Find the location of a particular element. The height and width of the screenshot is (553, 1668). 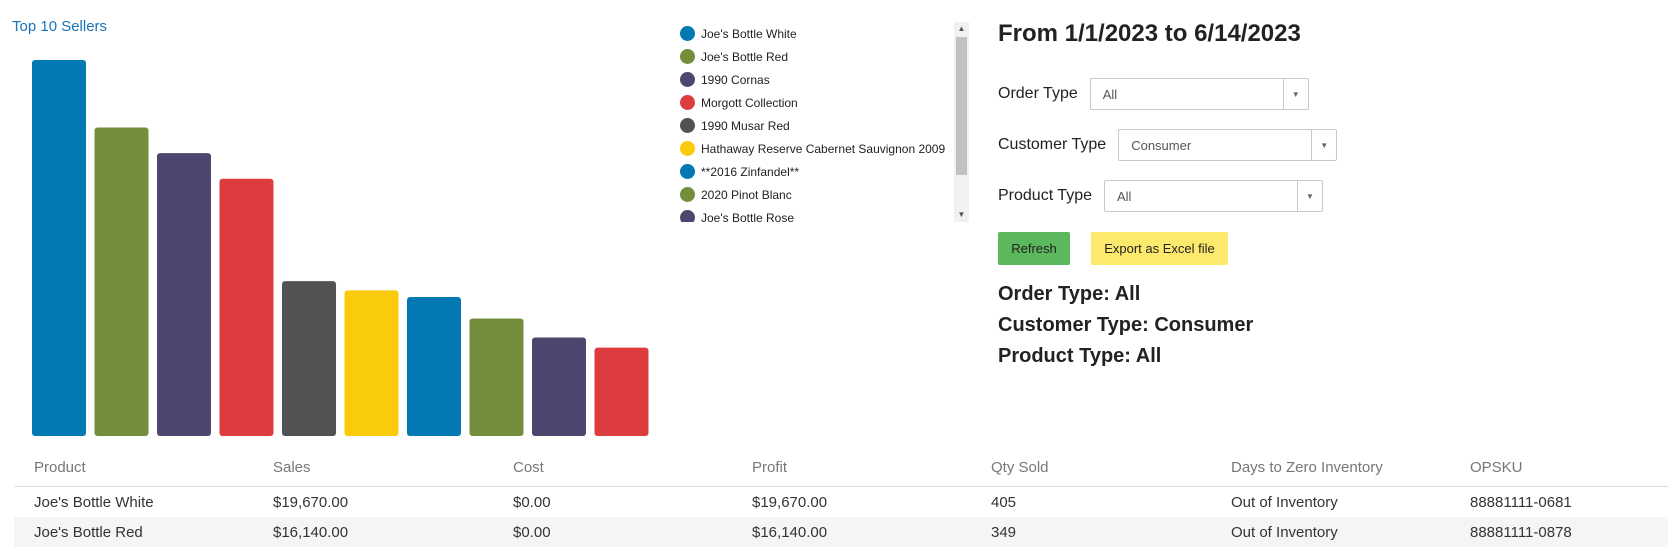

cell-profit: $16,140.00 is located at coordinates (851, 532).